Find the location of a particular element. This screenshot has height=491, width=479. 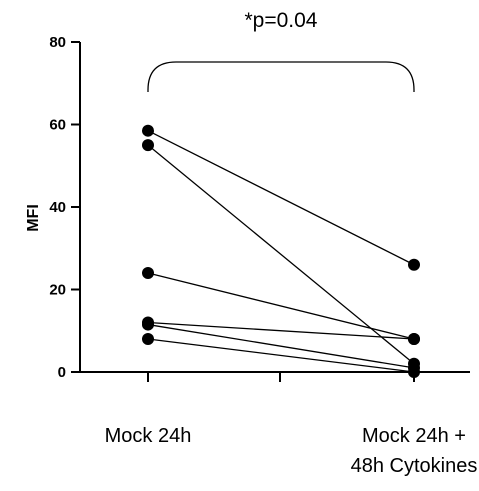

significance-bracket-group: *p=0.04 is located at coordinates (281, 50).